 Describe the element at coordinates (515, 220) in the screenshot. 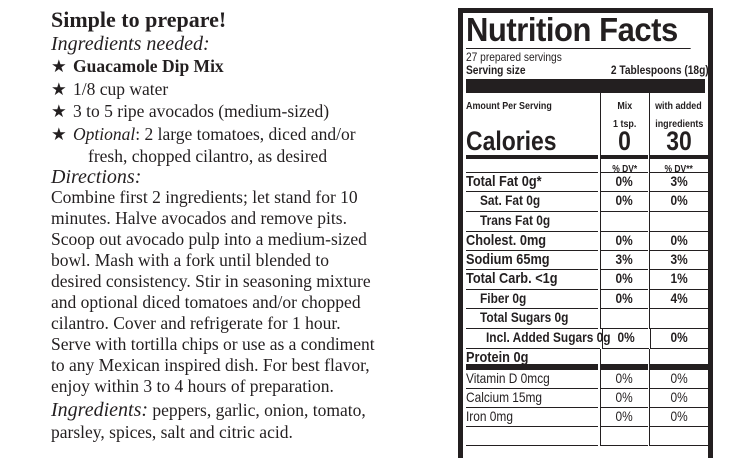

I see `nutrient-label: Trans Fat 0g` at that location.